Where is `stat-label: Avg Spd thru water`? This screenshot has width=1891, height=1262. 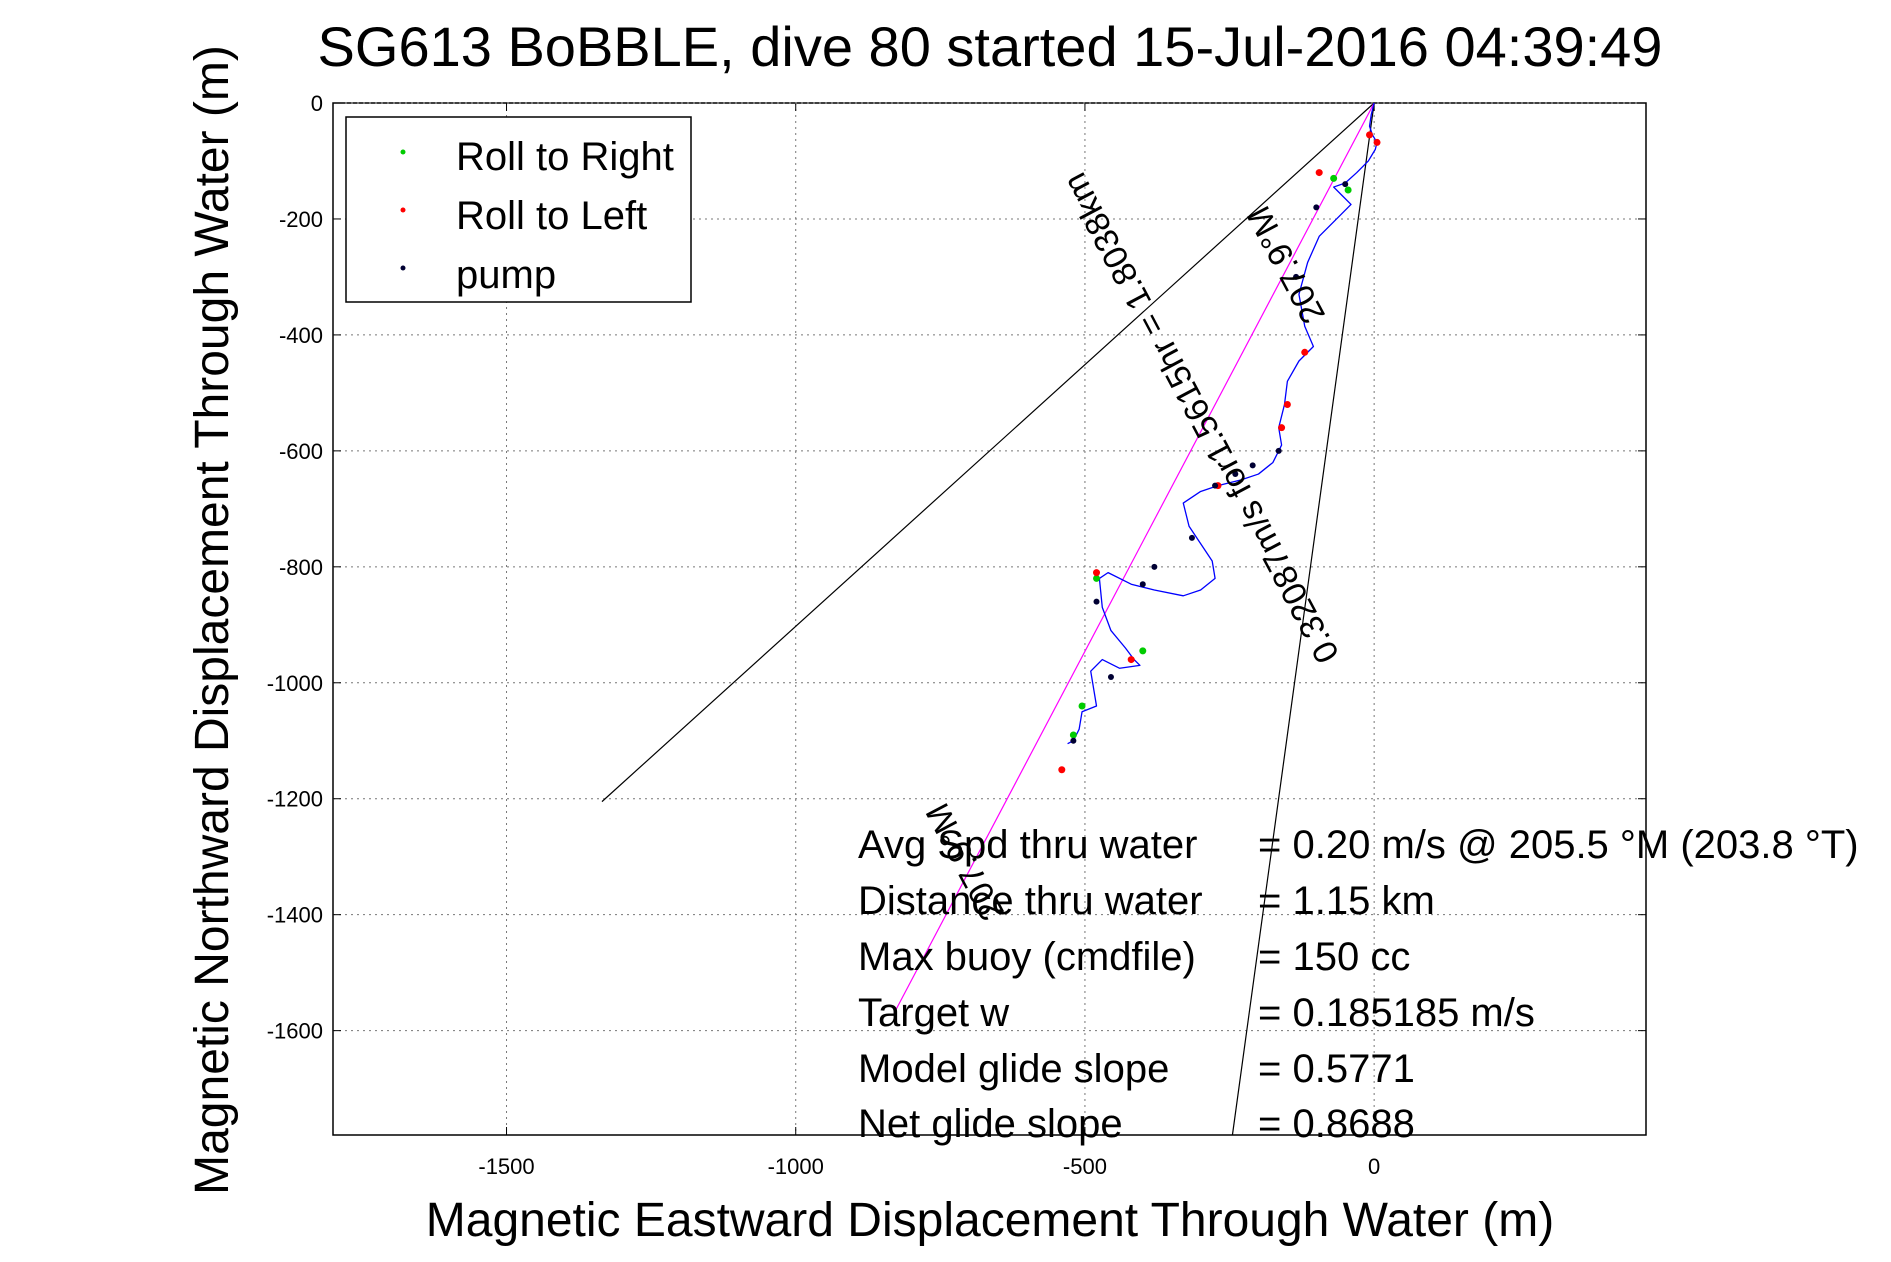
stat-label: Avg Spd thru water is located at coordinates (1027, 845).